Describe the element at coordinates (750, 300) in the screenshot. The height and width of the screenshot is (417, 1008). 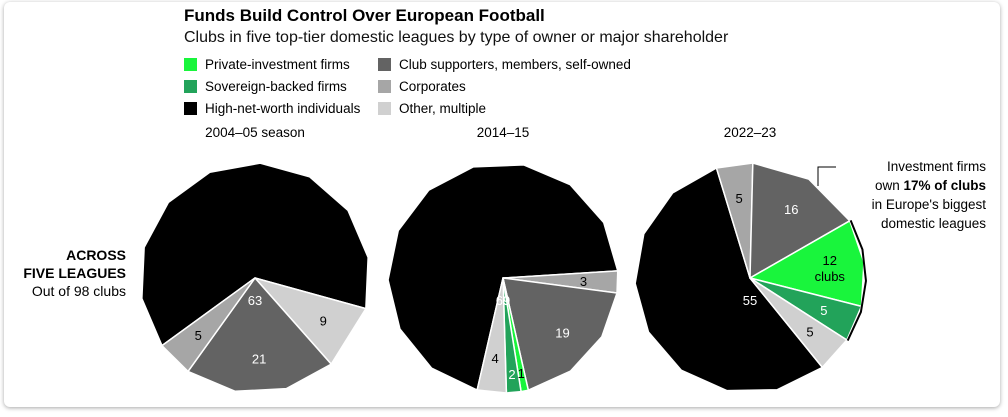
I see `slice-label: 55` at that location.